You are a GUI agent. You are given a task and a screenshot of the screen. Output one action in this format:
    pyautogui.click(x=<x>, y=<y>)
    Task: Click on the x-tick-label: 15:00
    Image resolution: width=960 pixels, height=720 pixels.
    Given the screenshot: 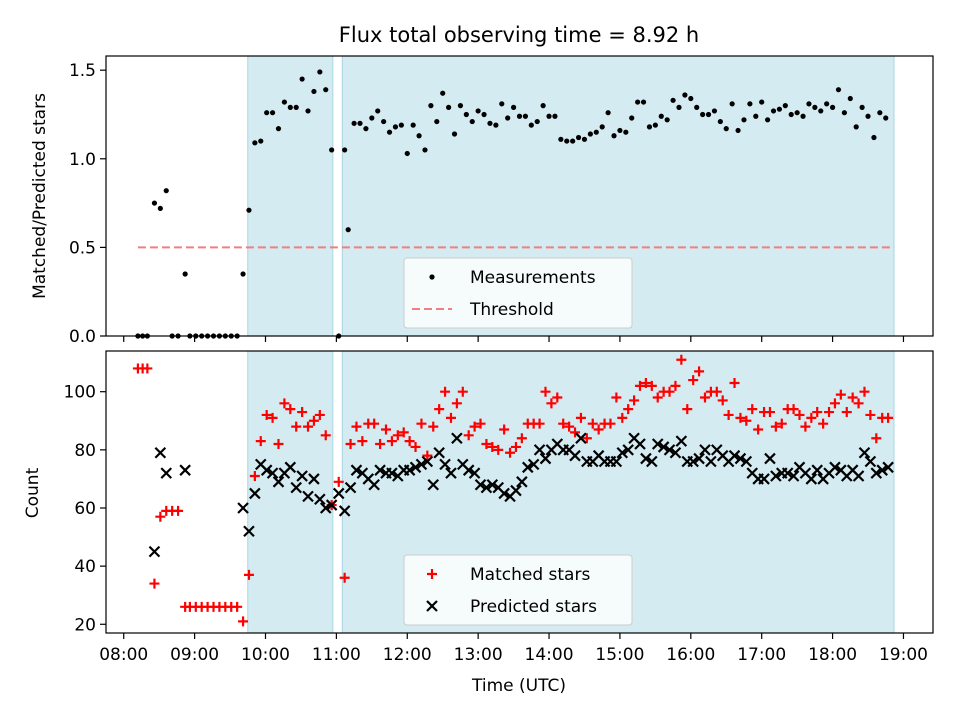 What is the action you would take?
    pyautogui.click(x=619, y=655)
    